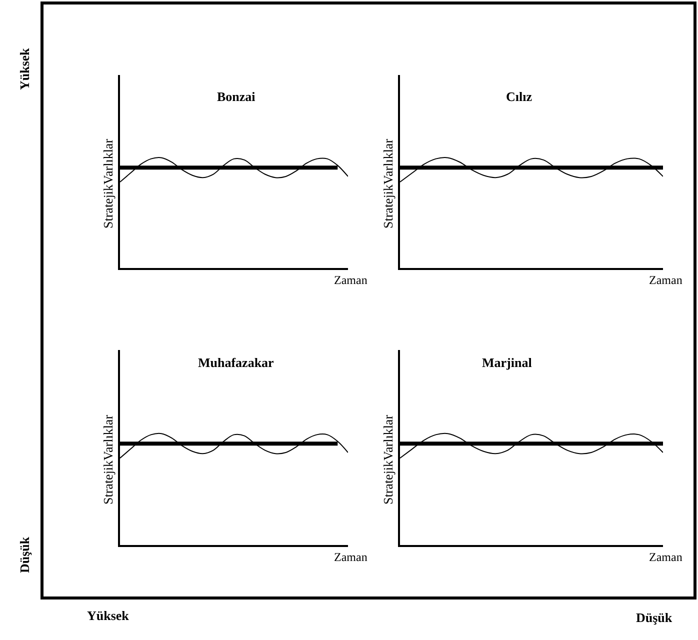 The width and height of the screenshot is (698, 640). What do you see at coordinates (519, 96) in the screenshot?
I see `chart-title: Cılız` at bounding box center [519, 96].